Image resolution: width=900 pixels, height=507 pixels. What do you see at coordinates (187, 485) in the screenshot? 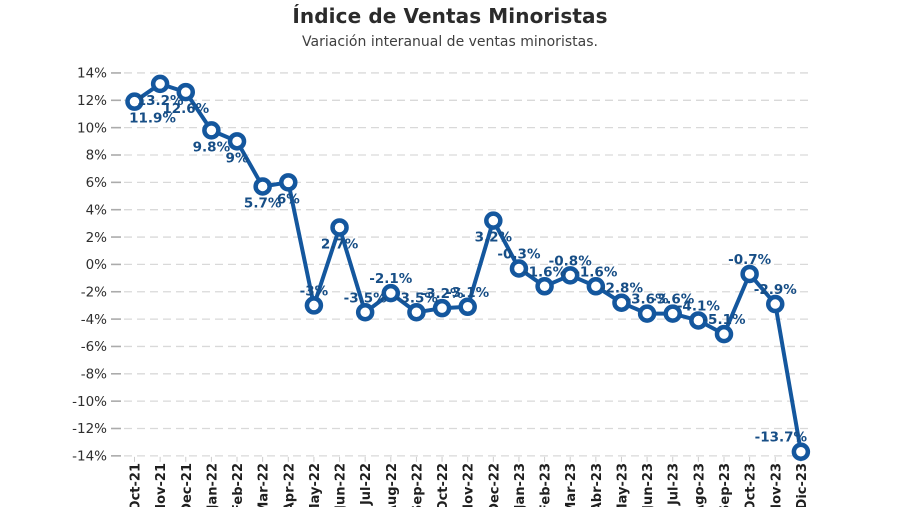
I see `x-tick-label: Dec-21` at bounding box center [187, 485].